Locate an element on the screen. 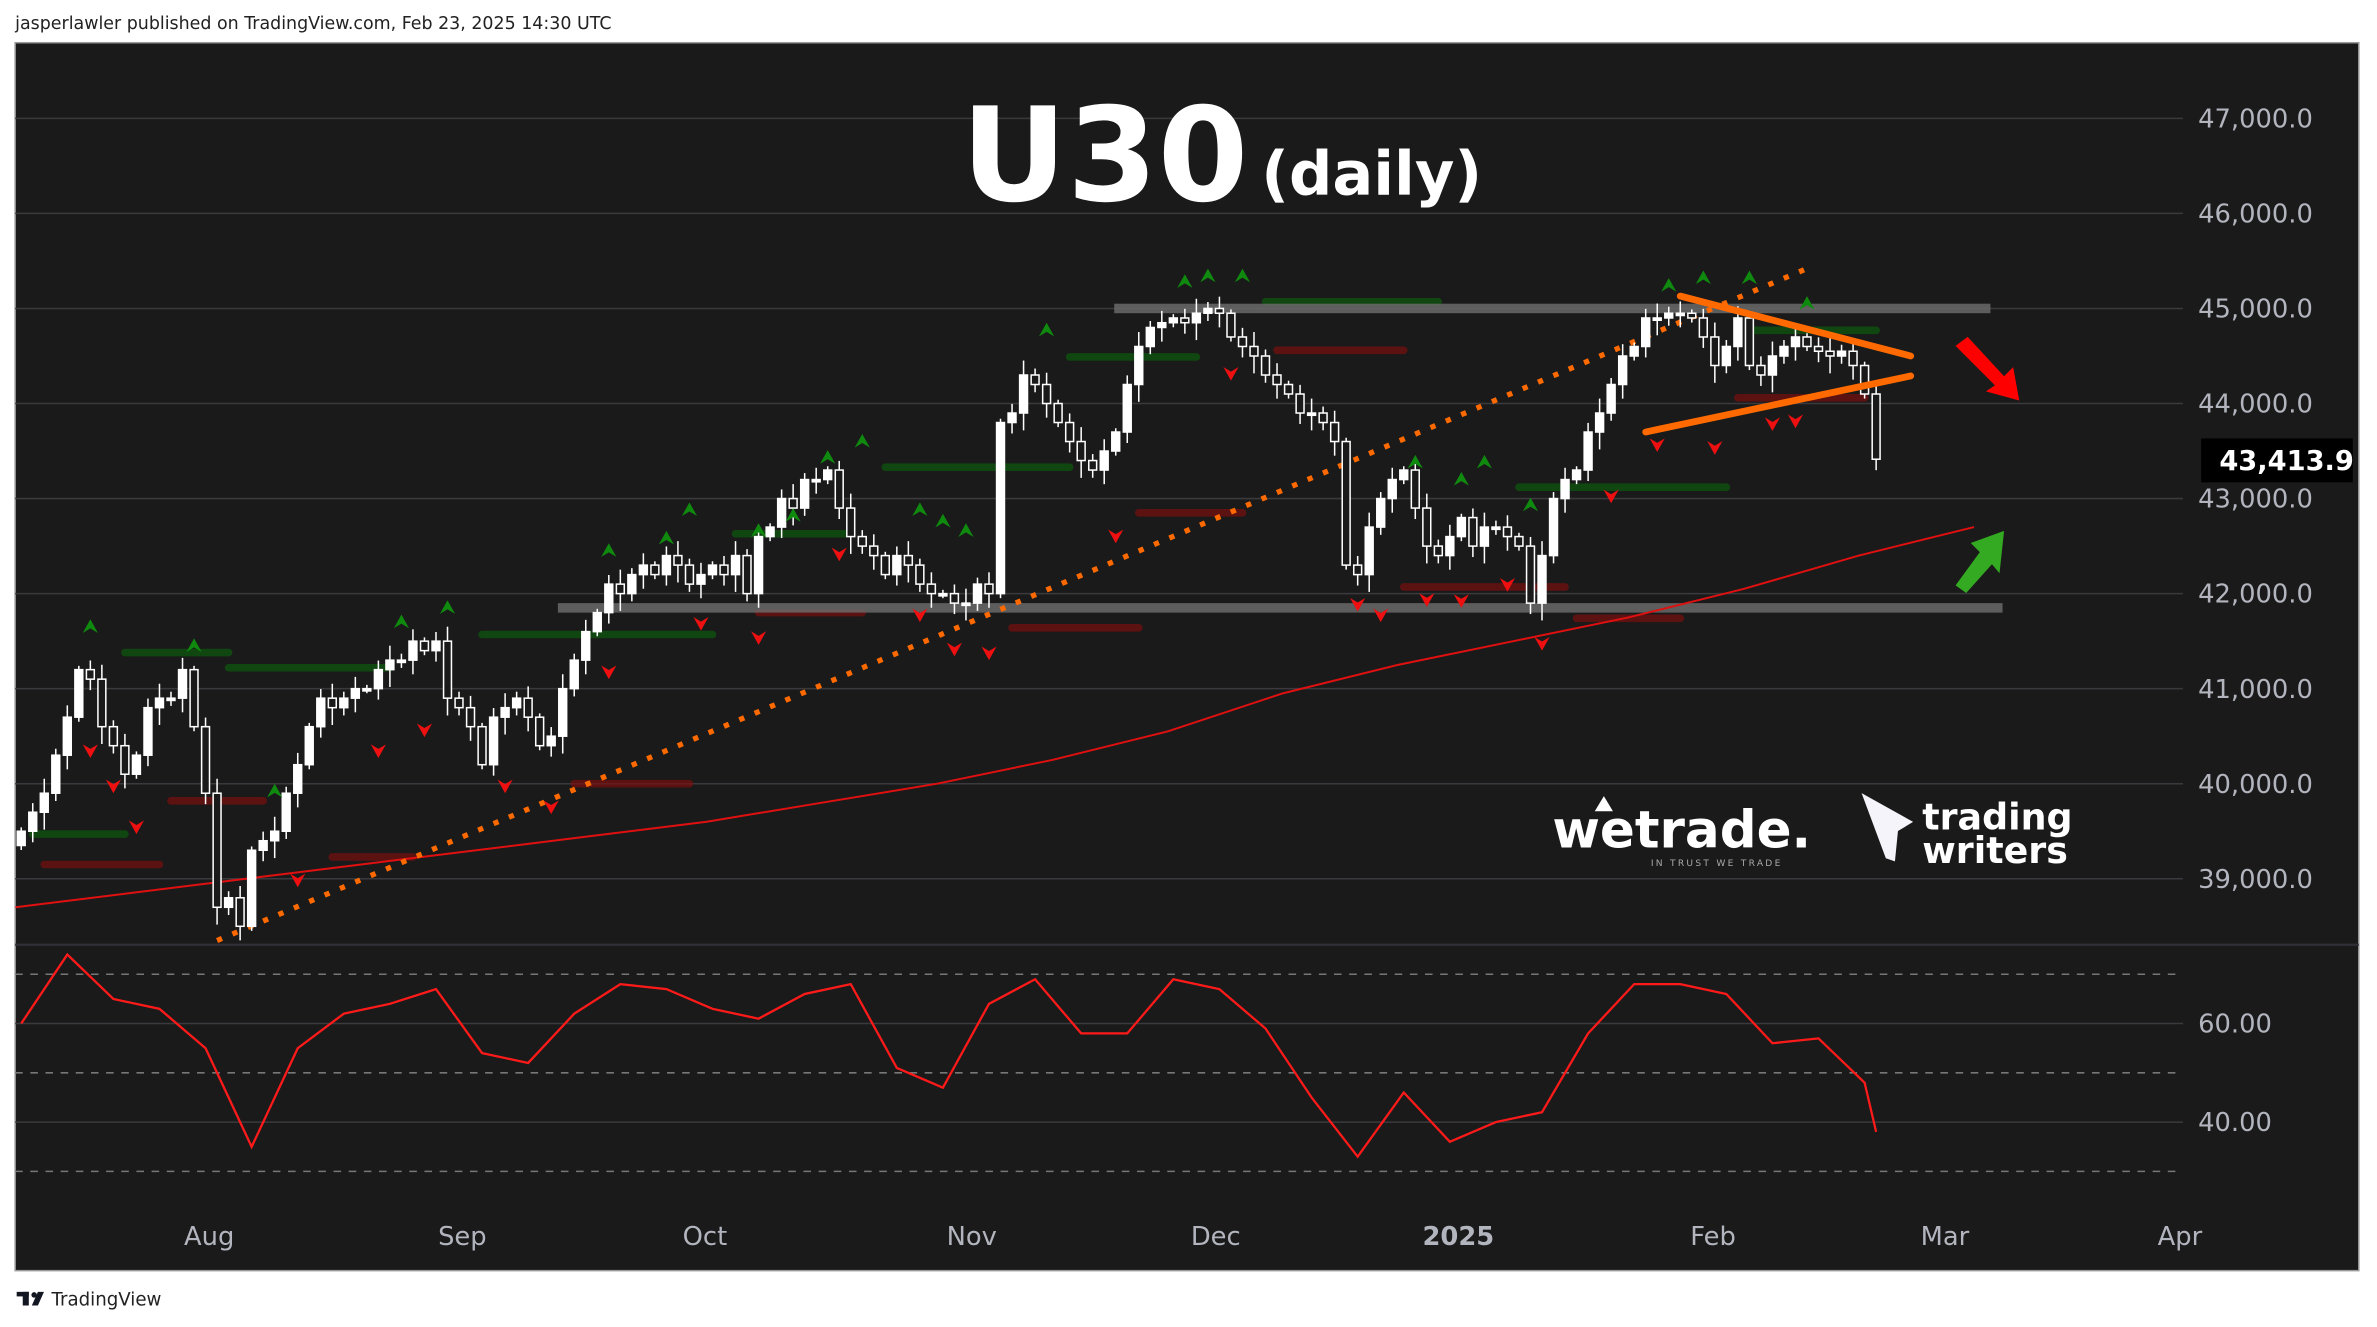  tradingview-logo-icon is located at coordinates (30, 1298).